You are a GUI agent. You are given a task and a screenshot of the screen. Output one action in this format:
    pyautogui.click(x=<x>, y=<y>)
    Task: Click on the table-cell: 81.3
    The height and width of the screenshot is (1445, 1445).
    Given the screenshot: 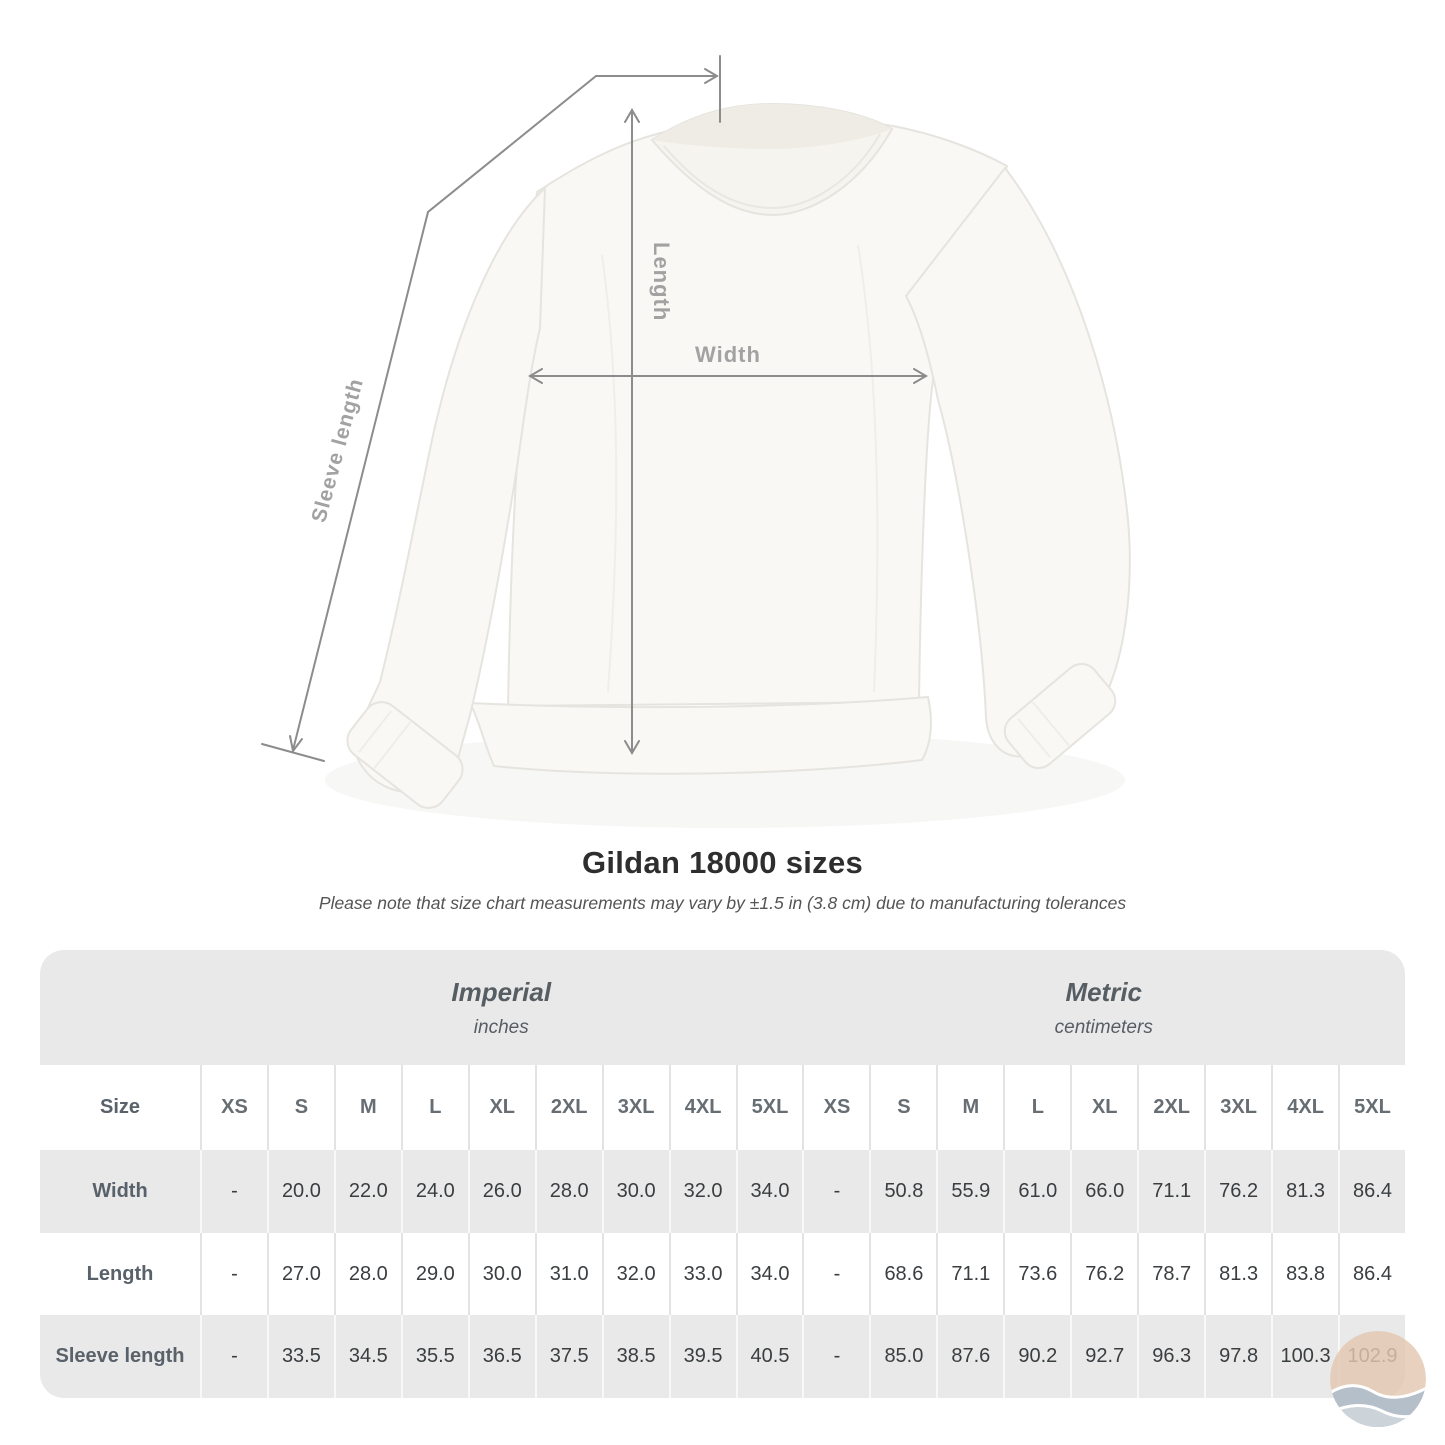 What is the action you would take?
    pyautogui.click(x=1238, y=1274)
    